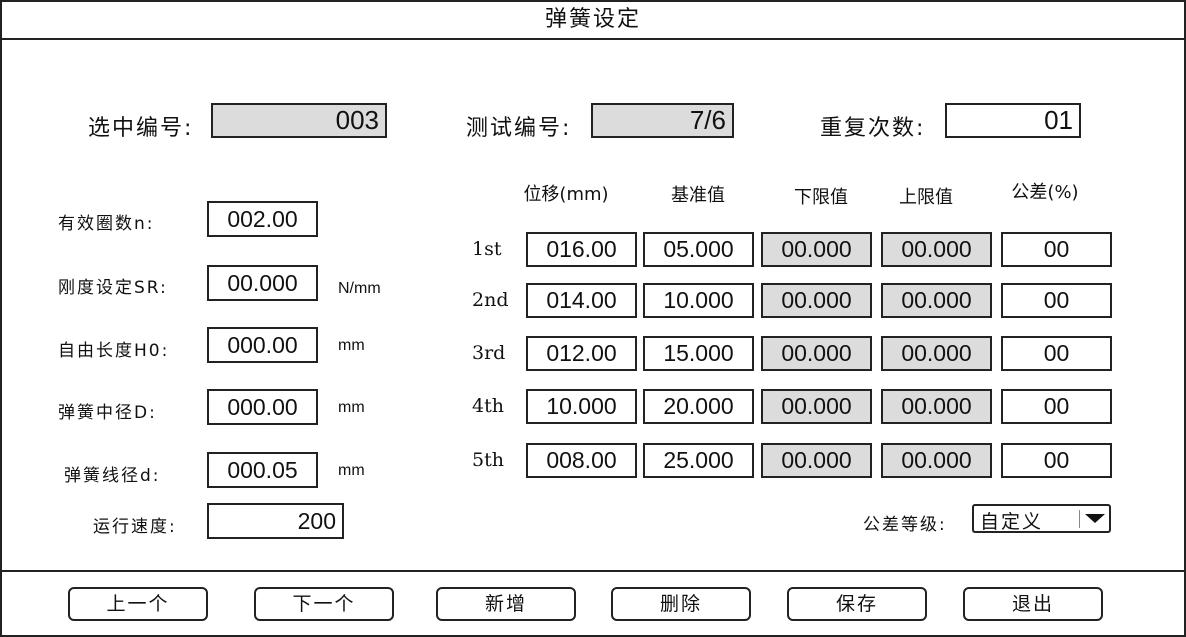 The width and height of the screenshot is (1186, 637). I want to click on reference-cell: 10.000, so click(698, 300).